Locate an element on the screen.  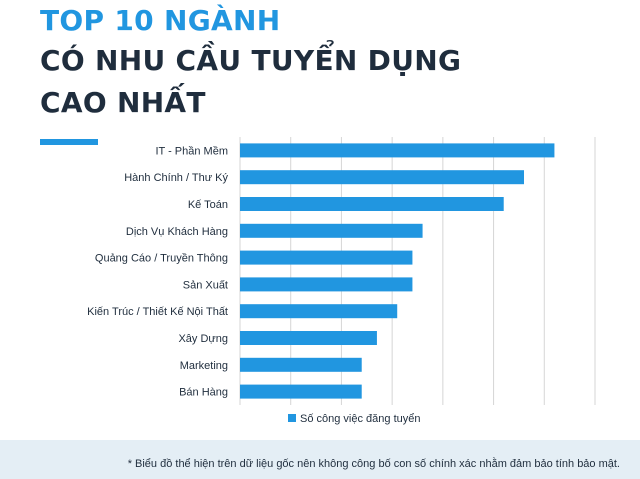
category-label: Hành Chính / Thư Ký is located at coordinates (176, 178).